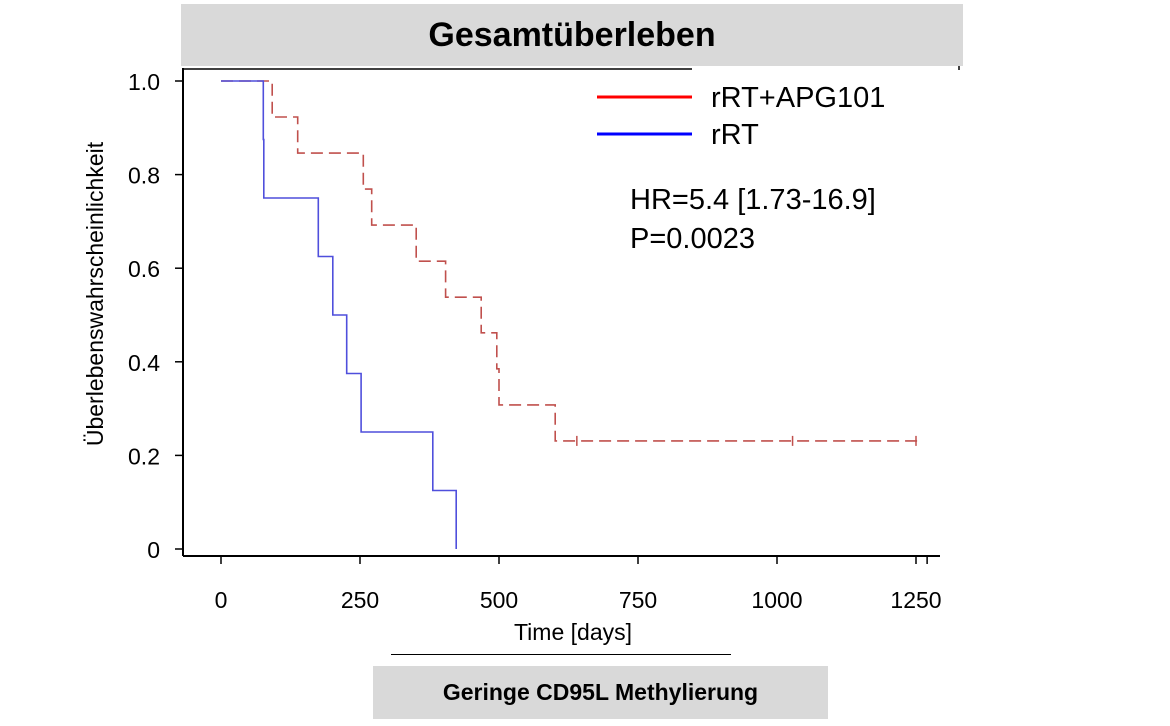  I want to click on subgroup-label: Geringe CD95L Methylierung, so click(600, 692).